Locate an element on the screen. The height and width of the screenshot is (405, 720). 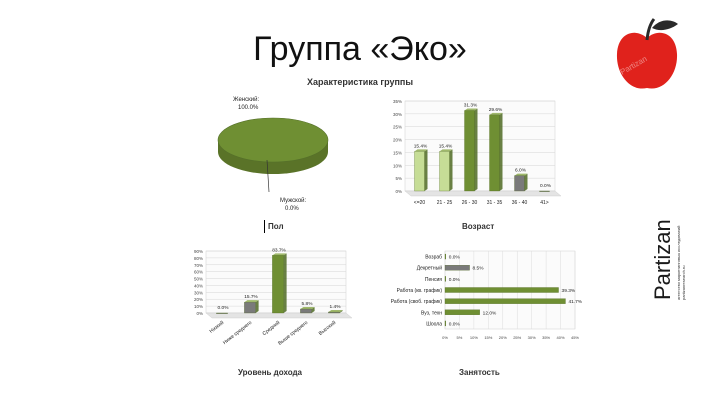
x-tick-label: 15% is located at coordinates (488, 337).